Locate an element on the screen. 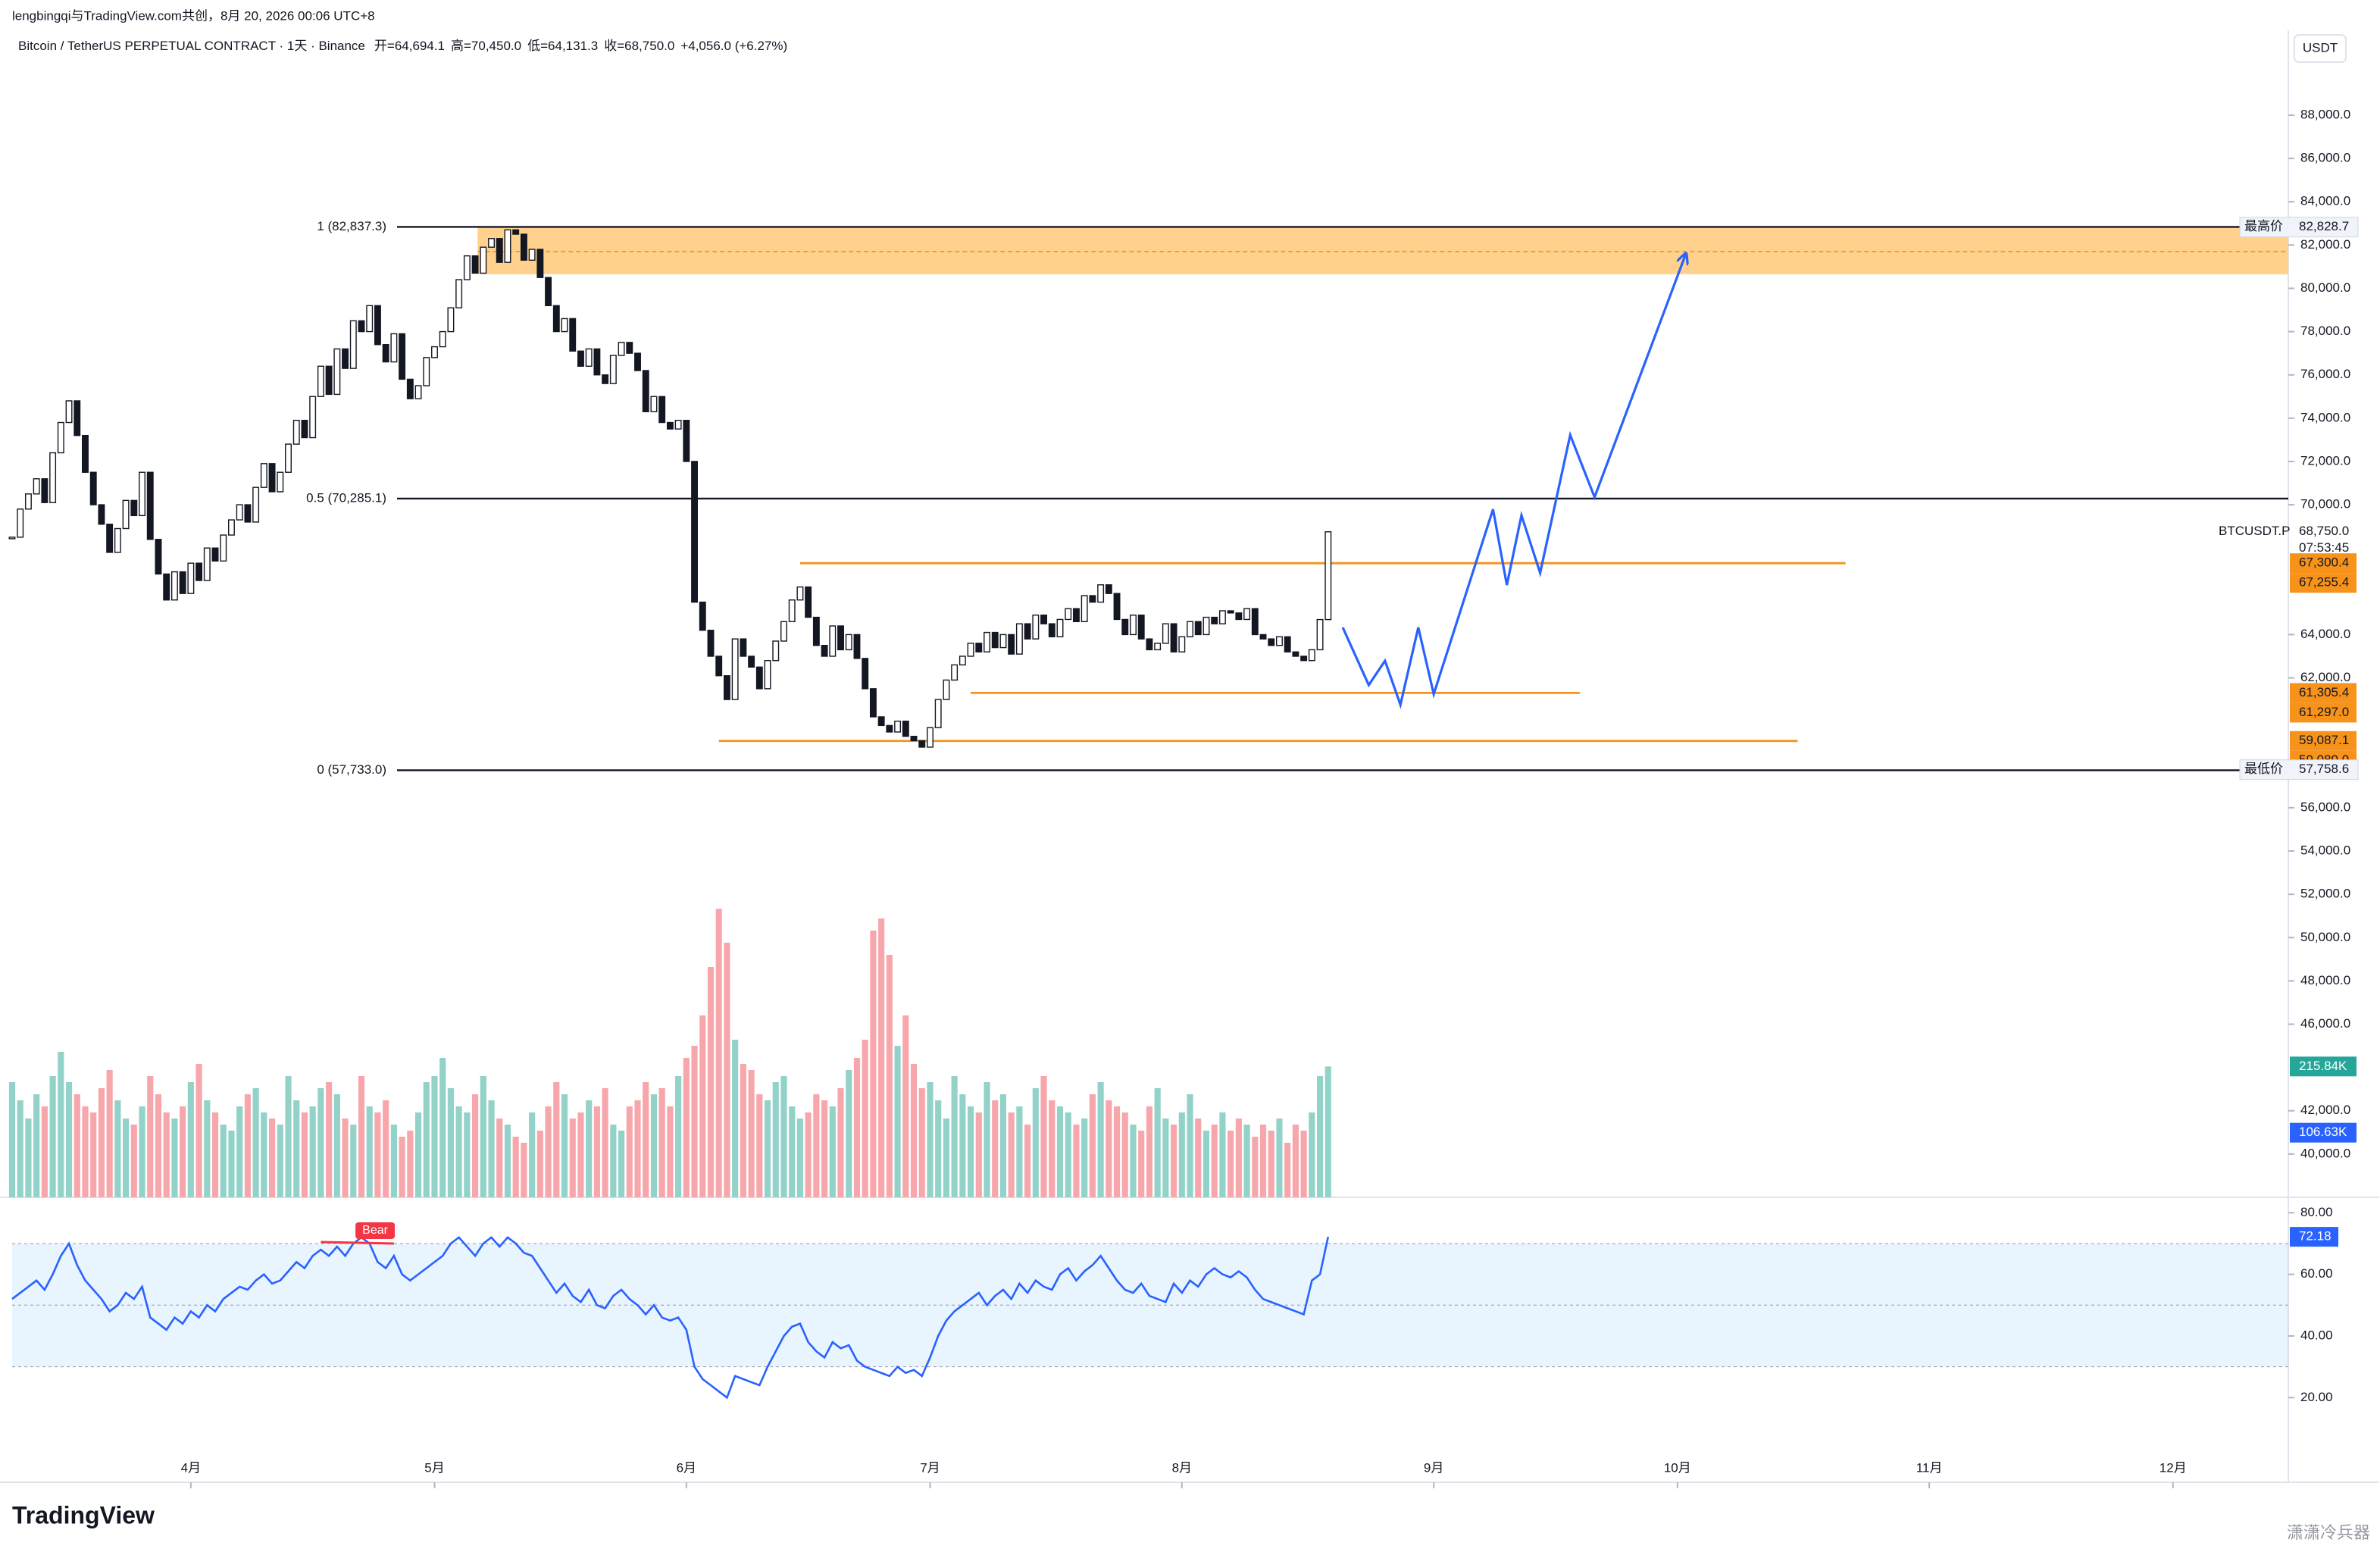 The height and width of the screenshot is (1555, 2380). y-tick-label: 42,000.0 is located at coordinates (2325, 1110).